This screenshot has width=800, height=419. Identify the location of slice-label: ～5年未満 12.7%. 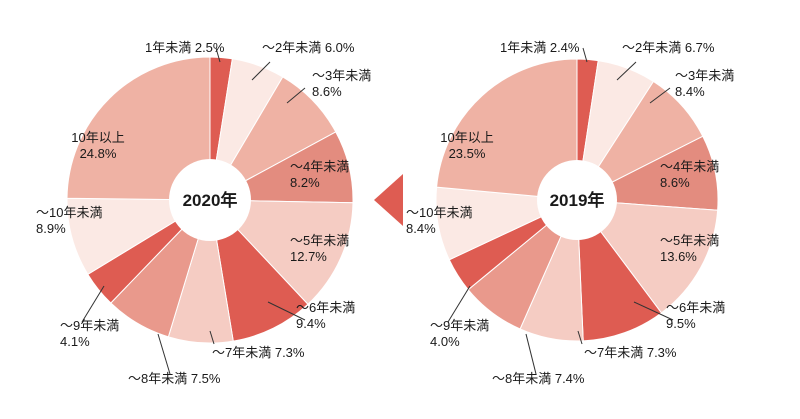
(319, 248).